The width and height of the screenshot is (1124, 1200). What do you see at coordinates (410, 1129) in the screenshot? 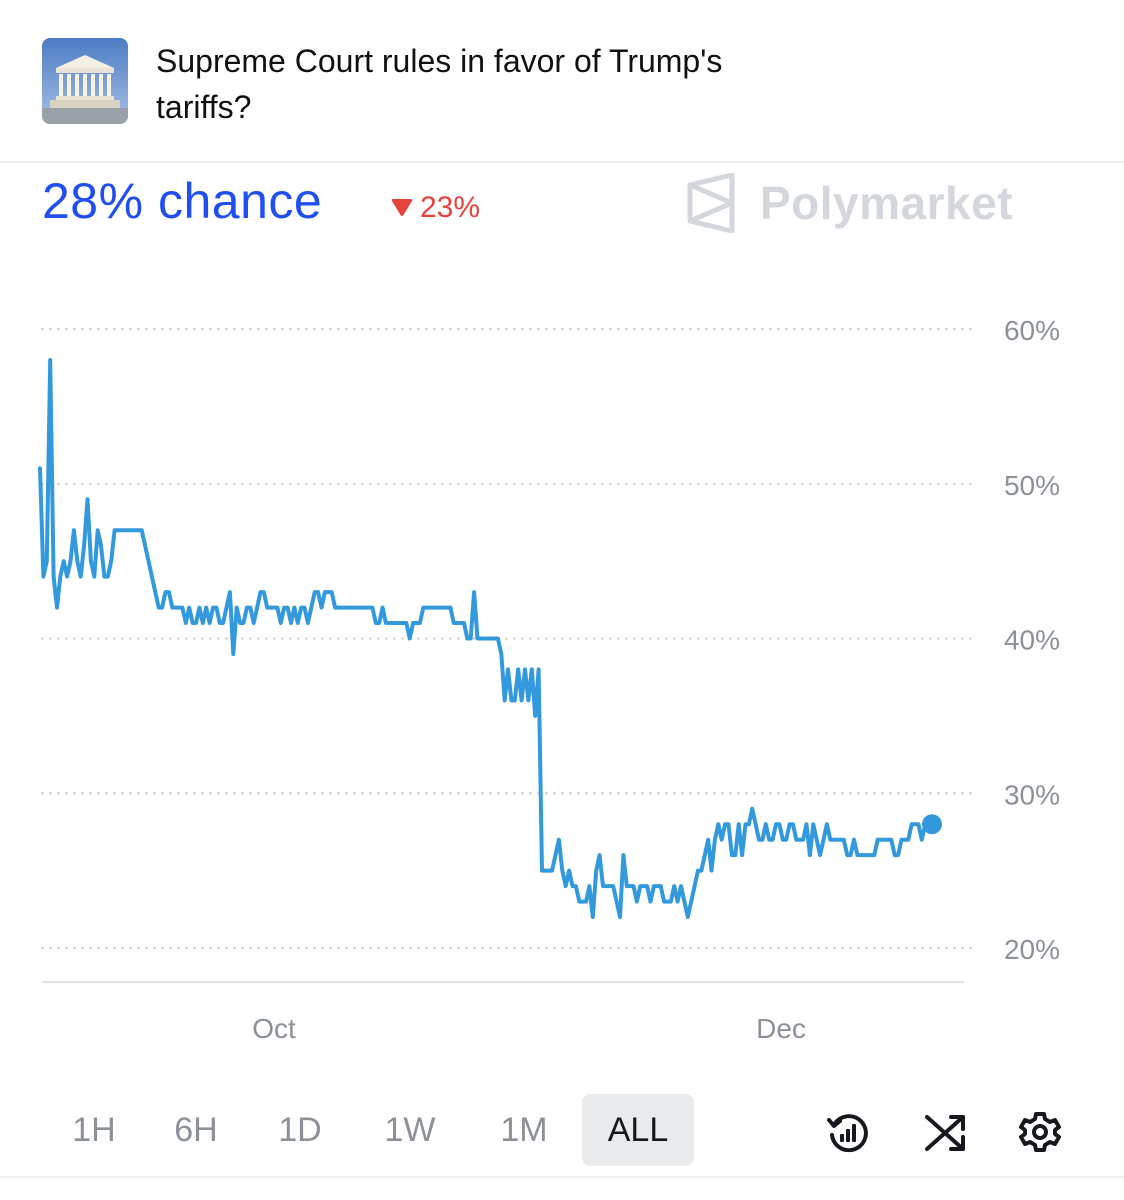
I see `timeframe-1w-button: 1W` at bounding box center [410, 1129].